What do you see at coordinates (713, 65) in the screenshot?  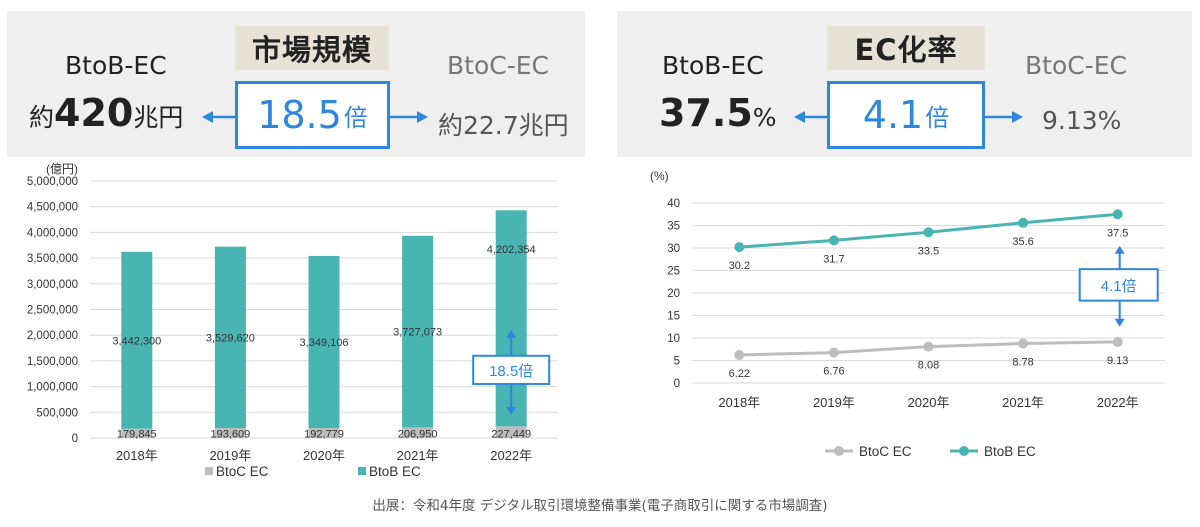 I see `btob-rate-label: BtoB-EC` at bounding box center [713, 65].